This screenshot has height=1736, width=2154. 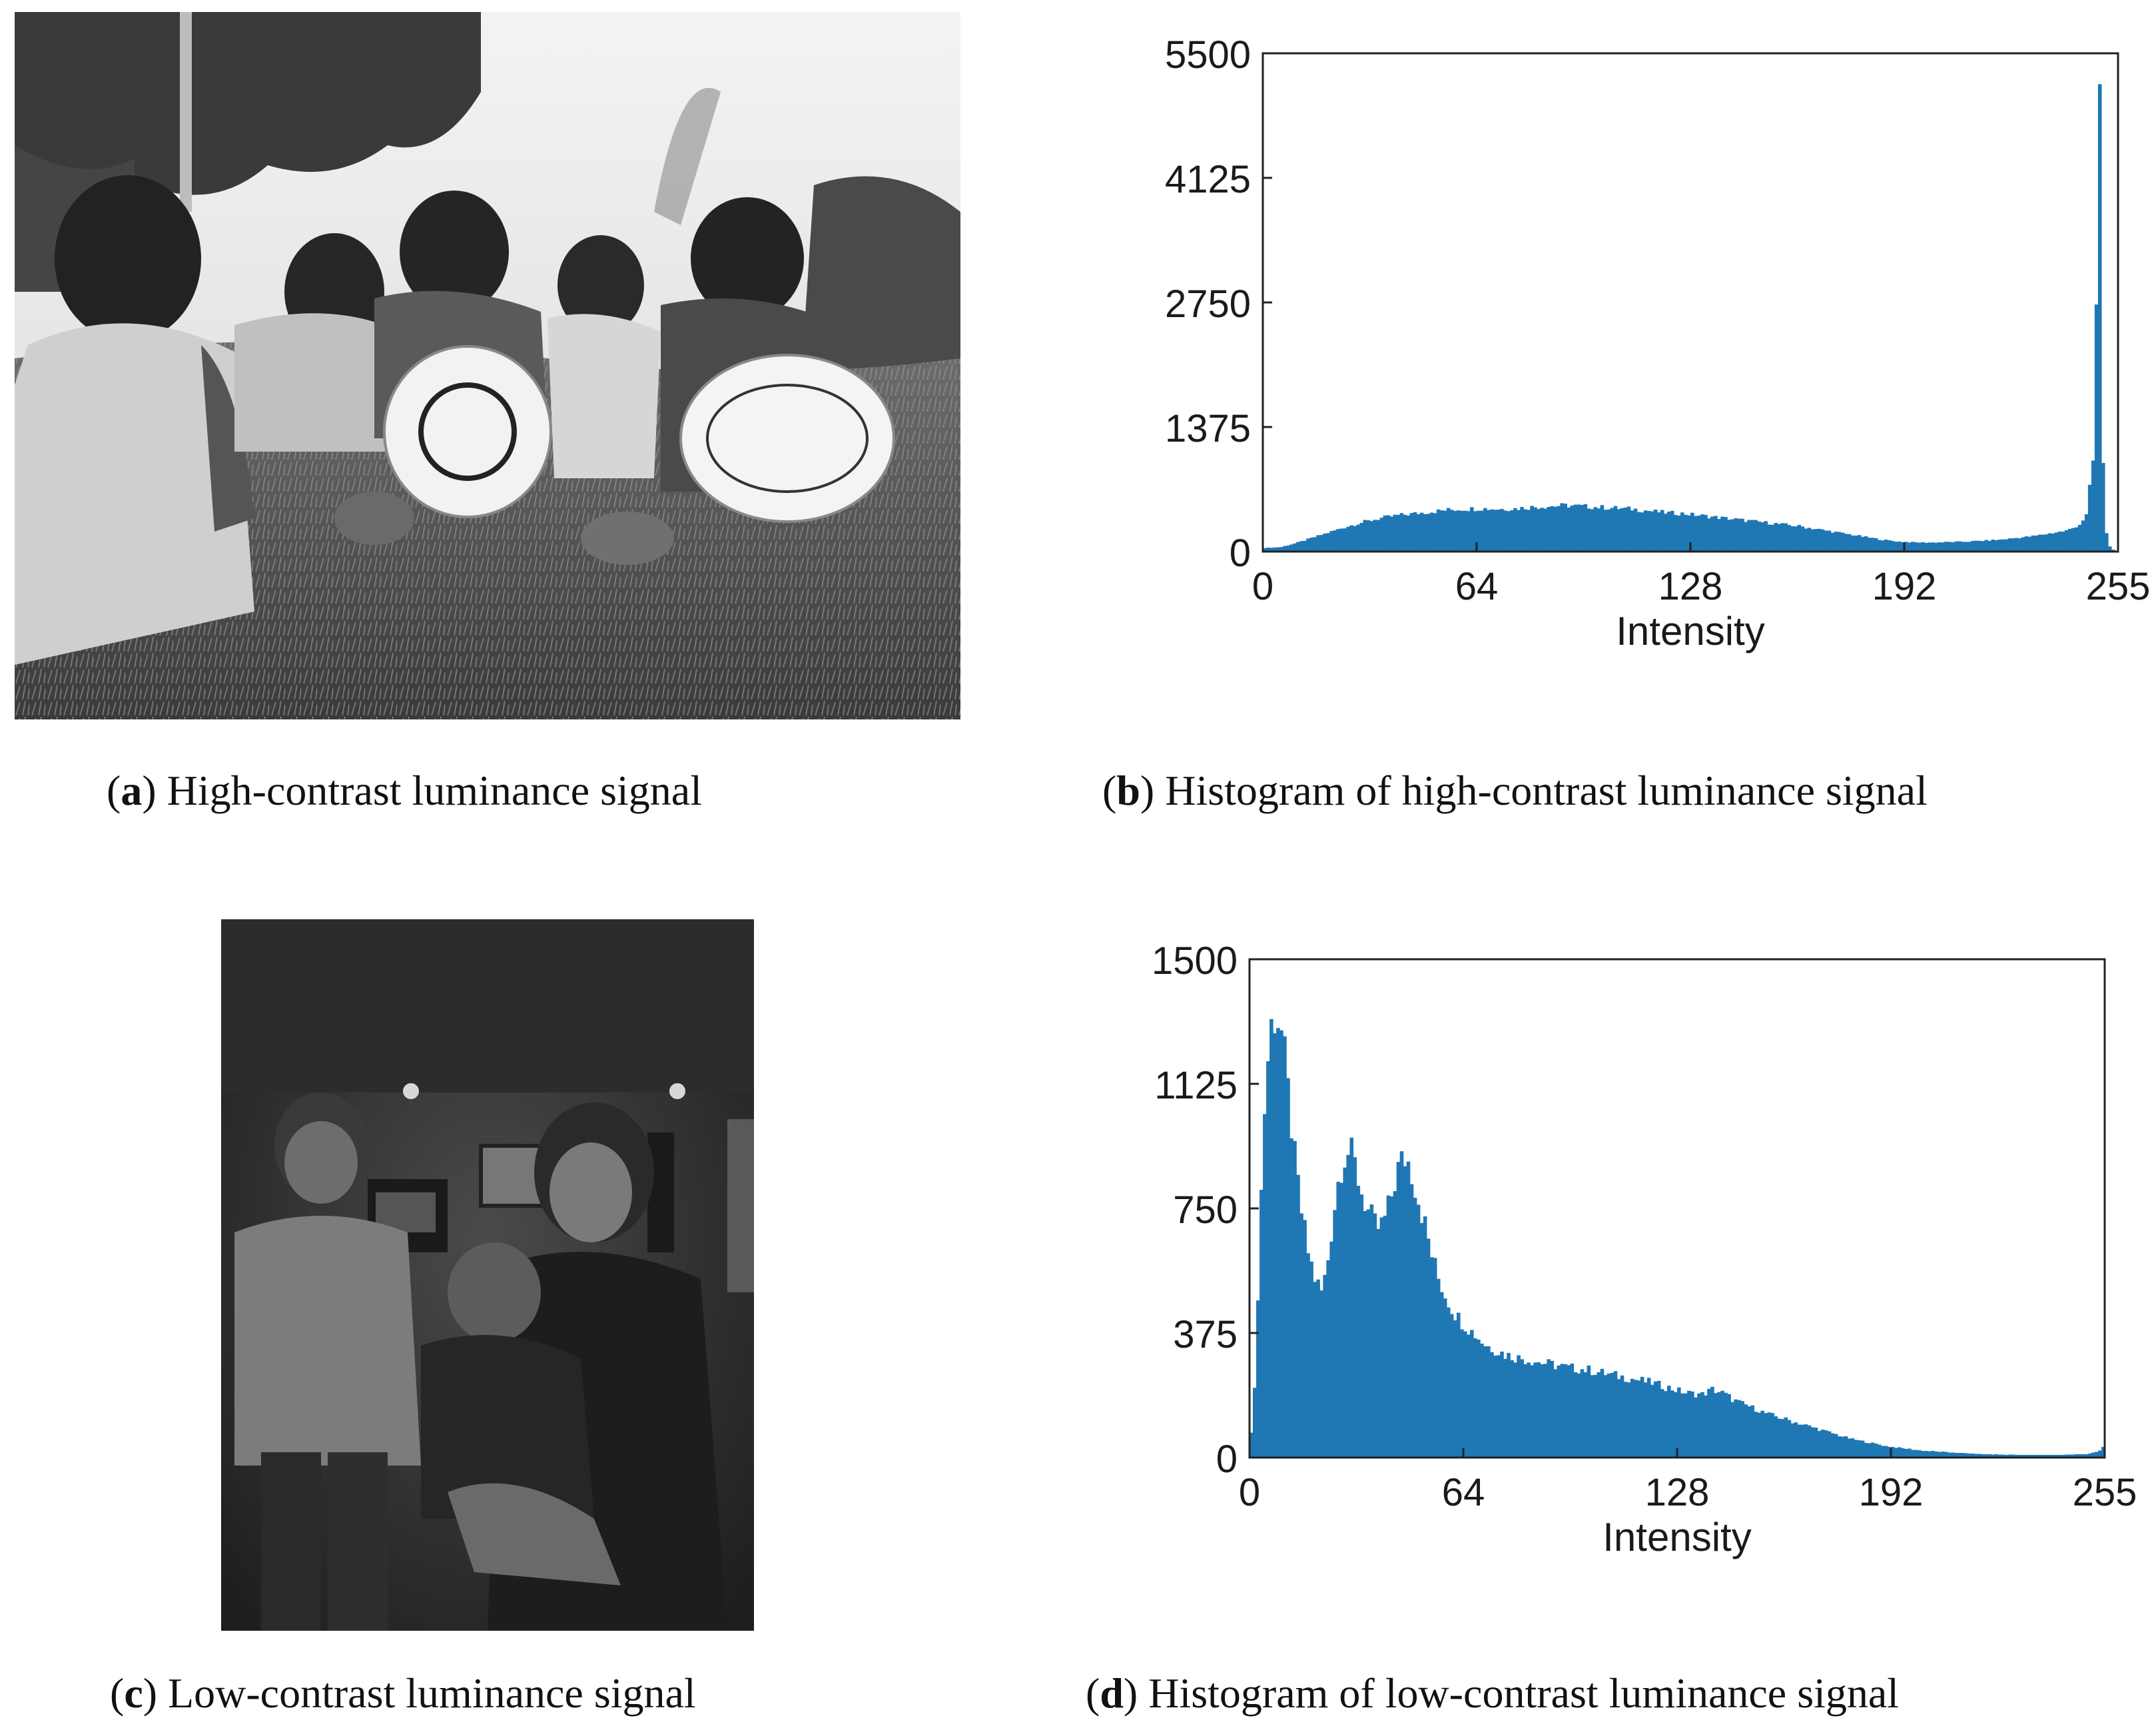 What do you see at coordinates (1677, 1238) in the screenshot?
I see `histogram-bars` at bounding box center [1677, 1238].